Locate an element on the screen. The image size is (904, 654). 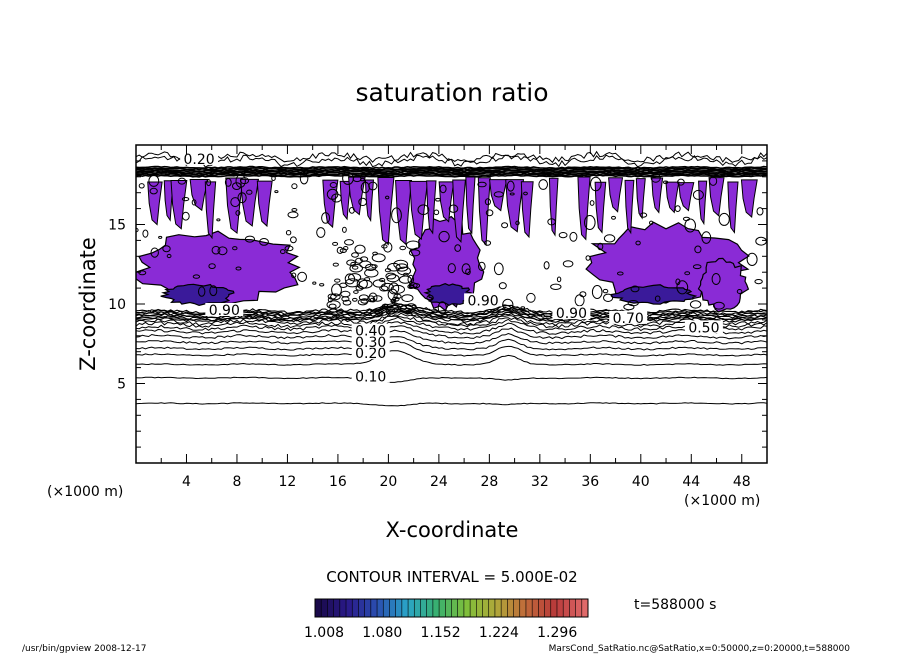
colorbar-label: 1.224 is located at coordinates (499, 633).